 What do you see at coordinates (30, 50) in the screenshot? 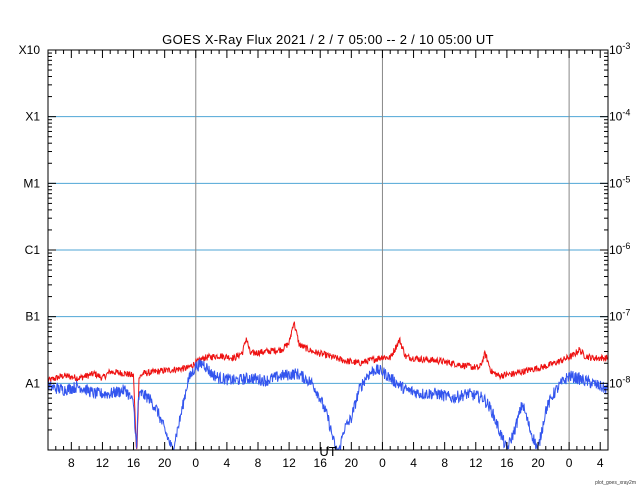
I see `y-left-label-X10: X10` at bounding box center [30, 50].